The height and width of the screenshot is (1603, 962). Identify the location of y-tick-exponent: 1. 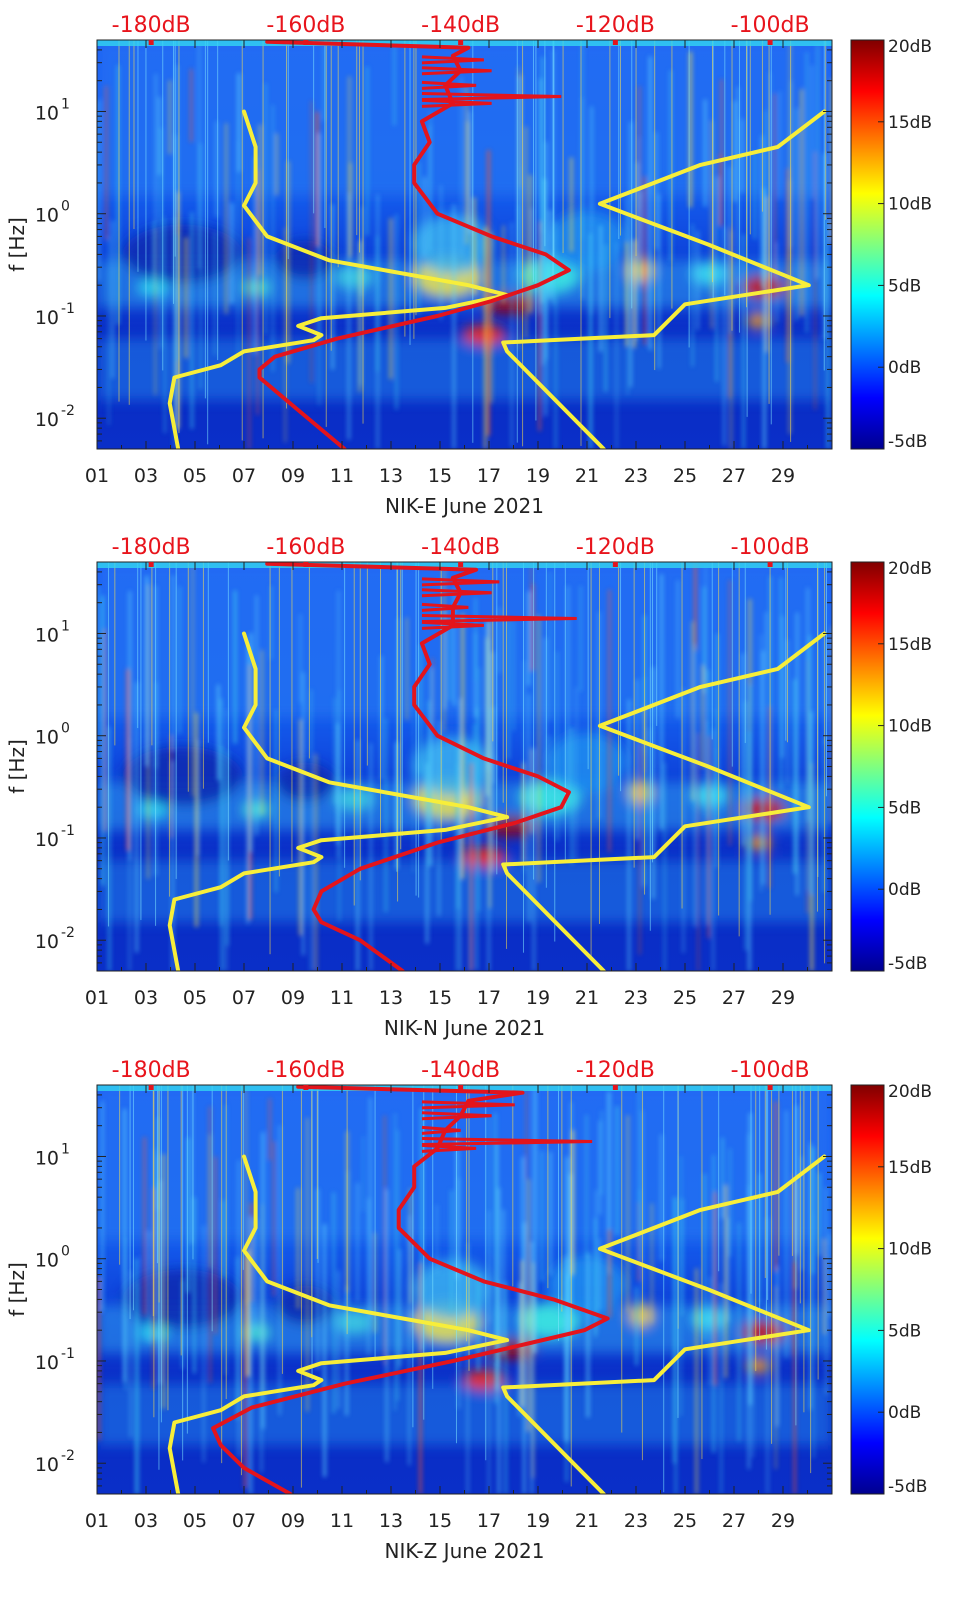
(65, 626).